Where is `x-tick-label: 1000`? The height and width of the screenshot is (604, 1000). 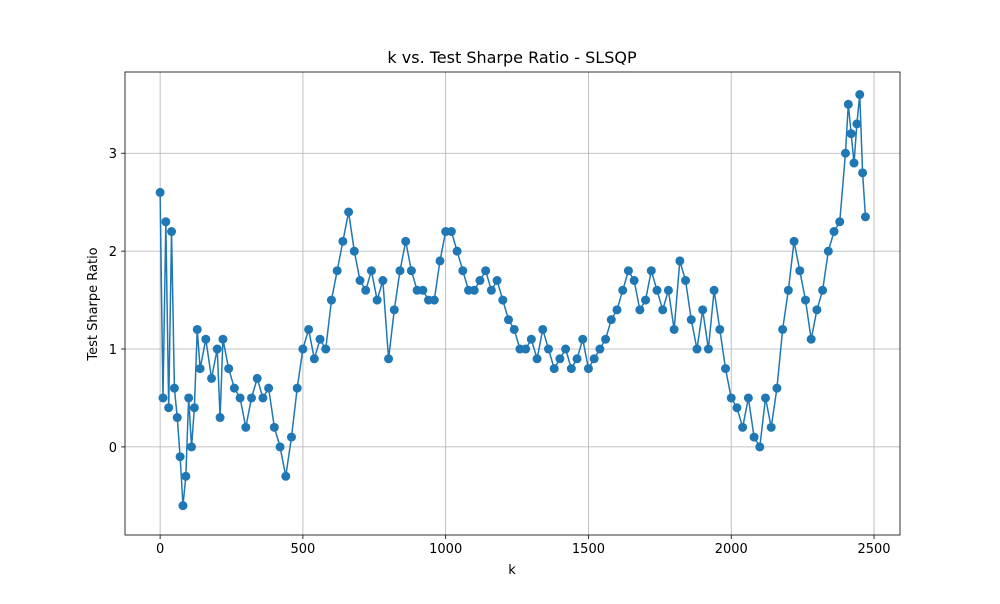
x-tick-label: 1000 is located at coordinates (445, 549).